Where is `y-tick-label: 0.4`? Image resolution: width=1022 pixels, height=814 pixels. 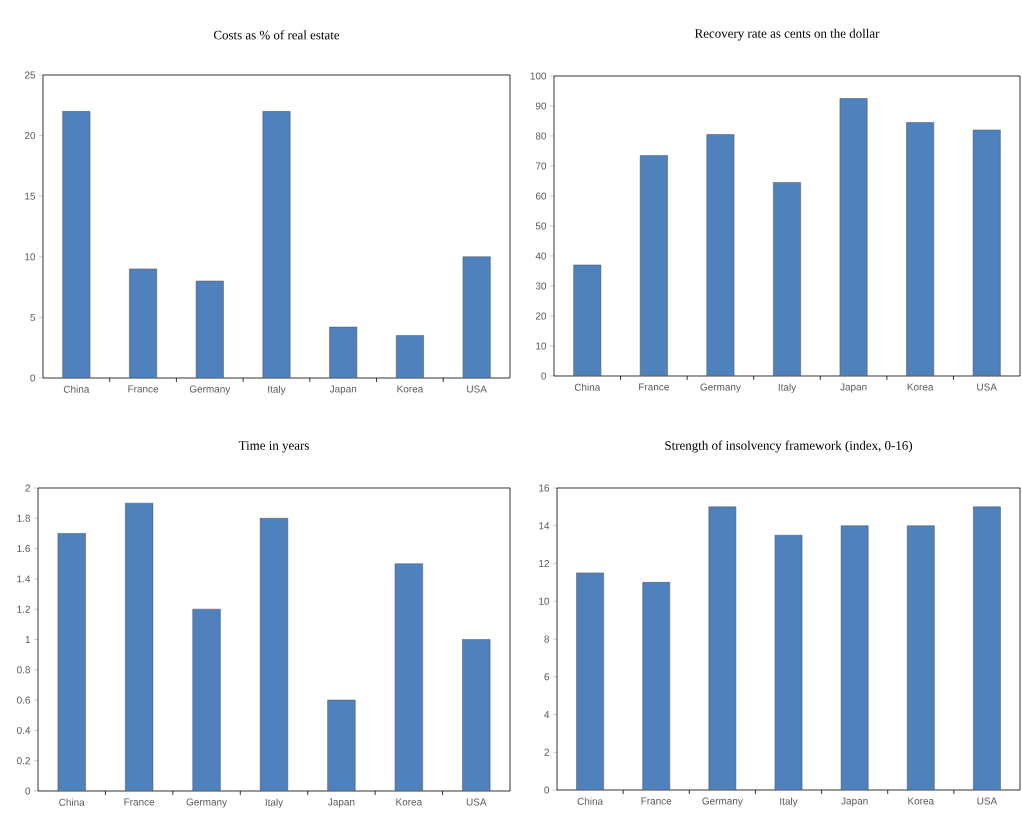
y-tick-label: 0.4 is located at coordinates (24, 730).